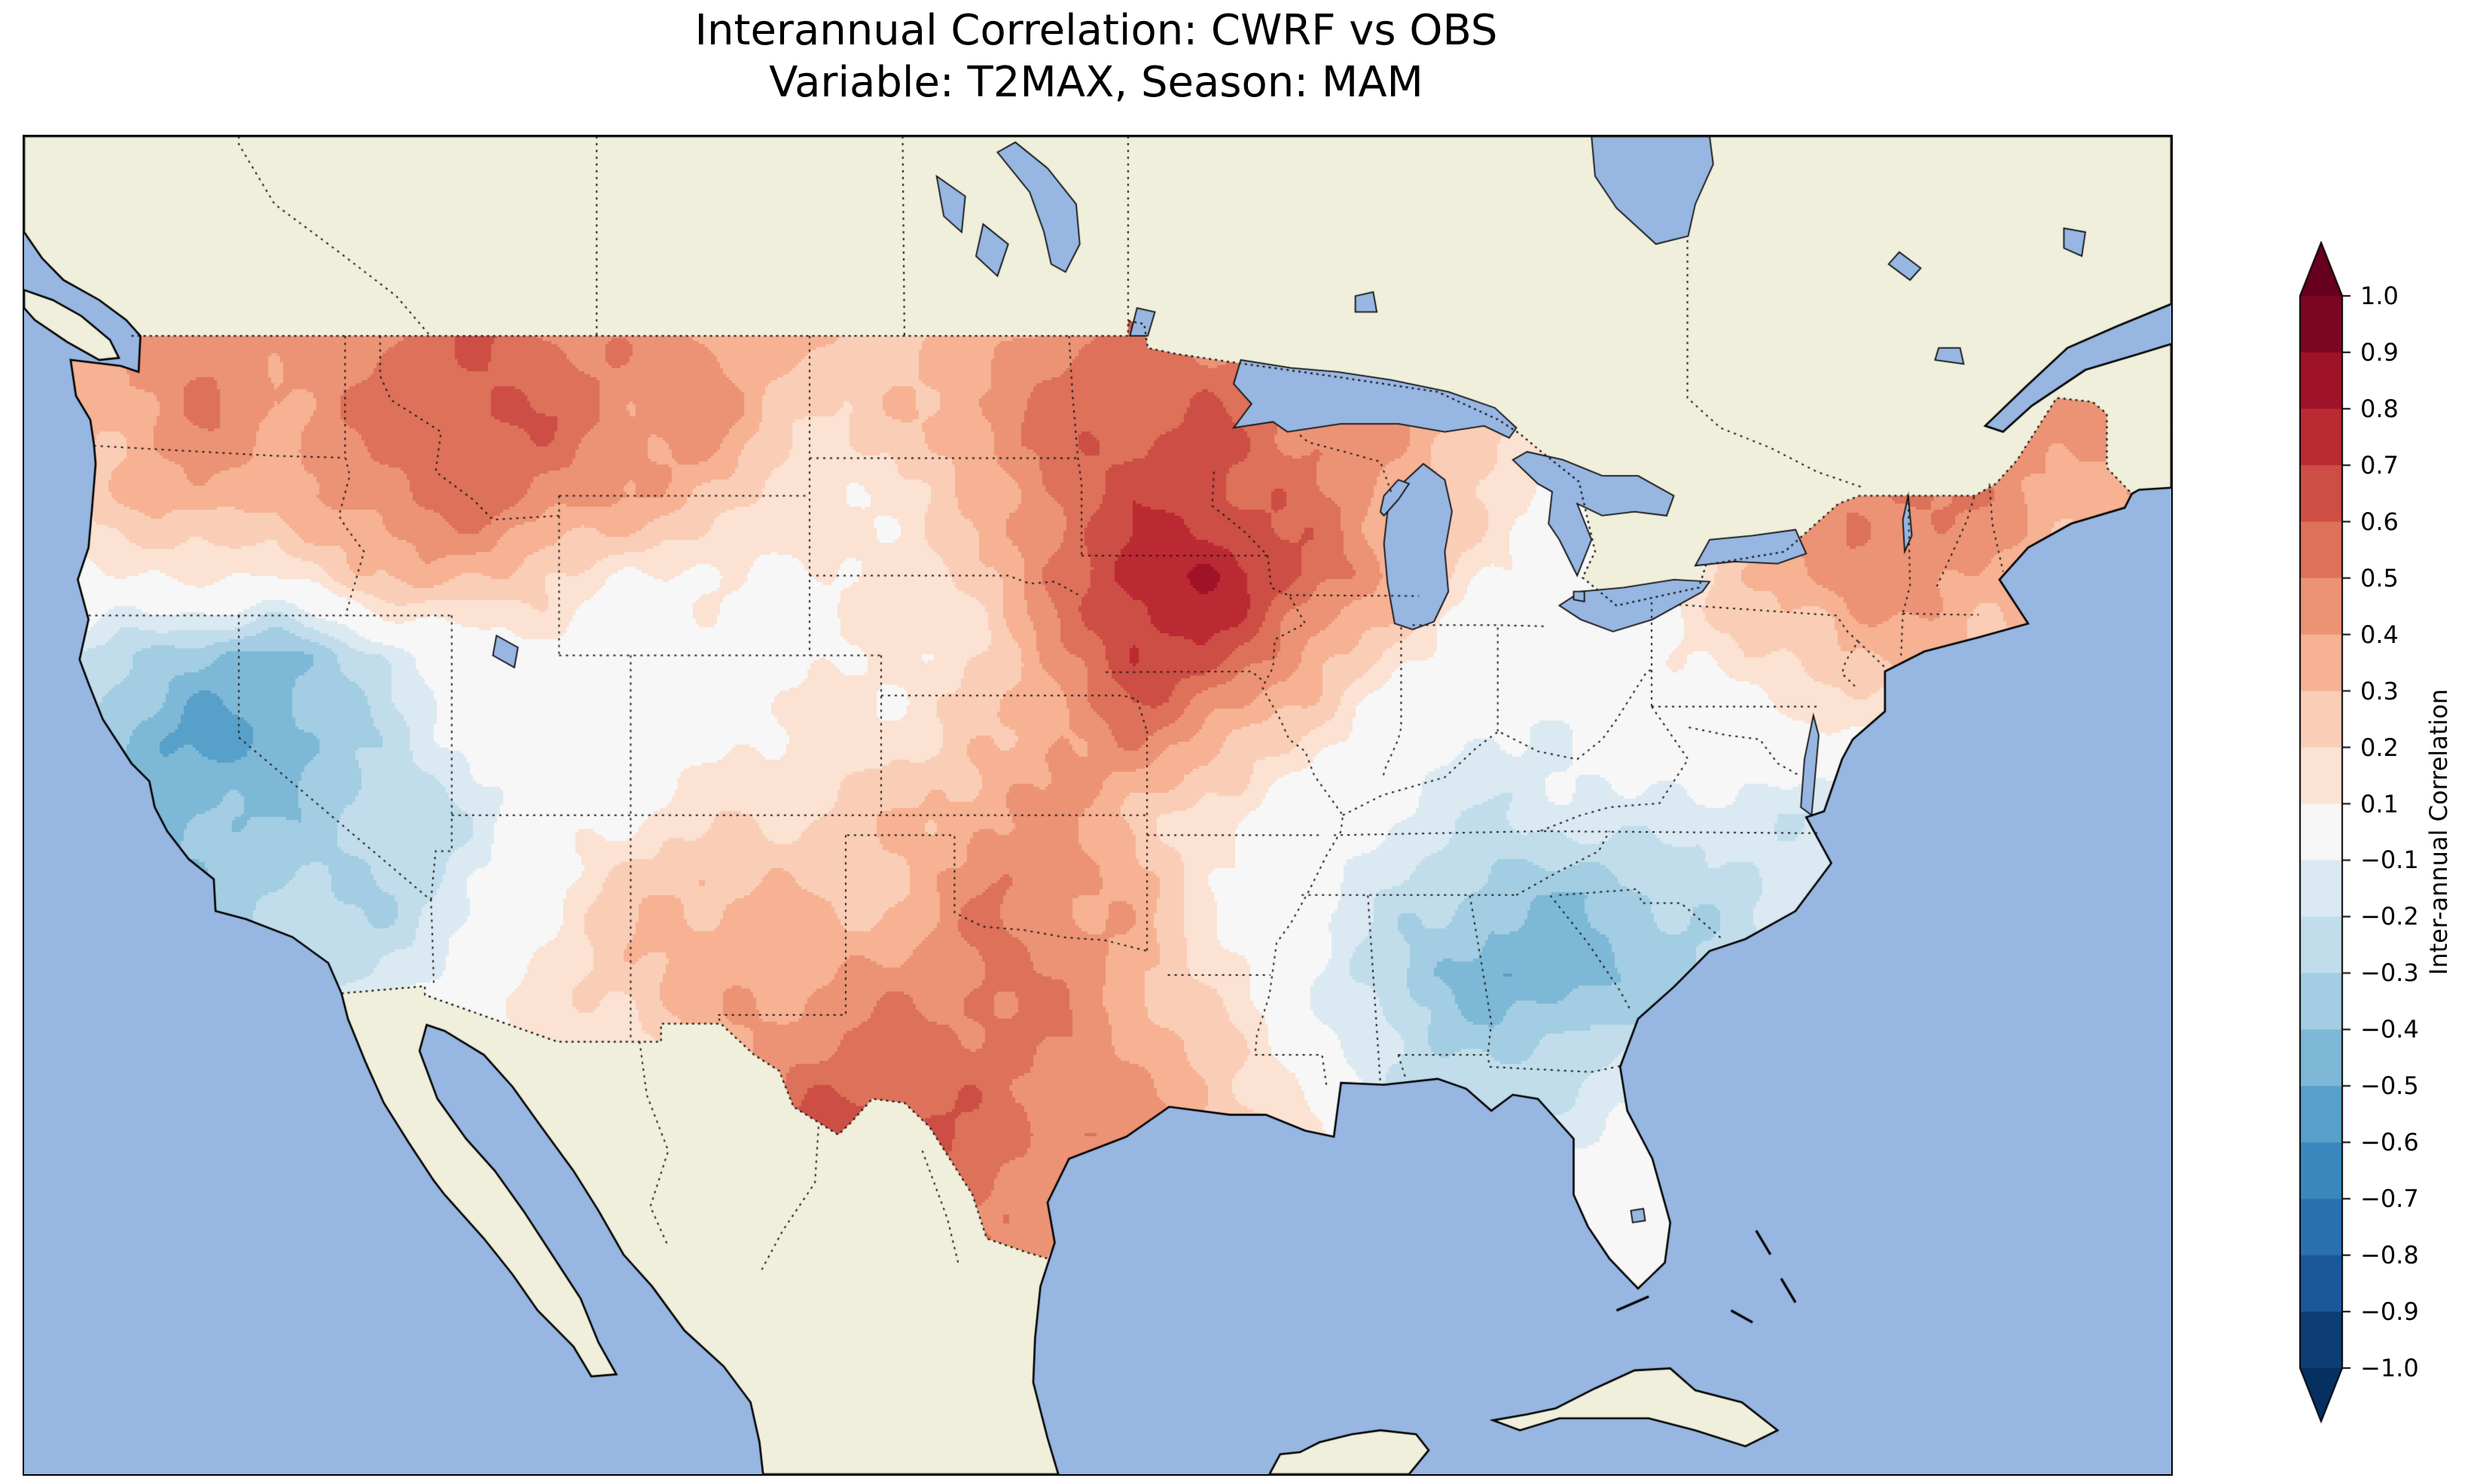 This screenshot has width=2474, height=1484. I want to click on colorbar-tick-label: −0.8, so click(2389, 1255).